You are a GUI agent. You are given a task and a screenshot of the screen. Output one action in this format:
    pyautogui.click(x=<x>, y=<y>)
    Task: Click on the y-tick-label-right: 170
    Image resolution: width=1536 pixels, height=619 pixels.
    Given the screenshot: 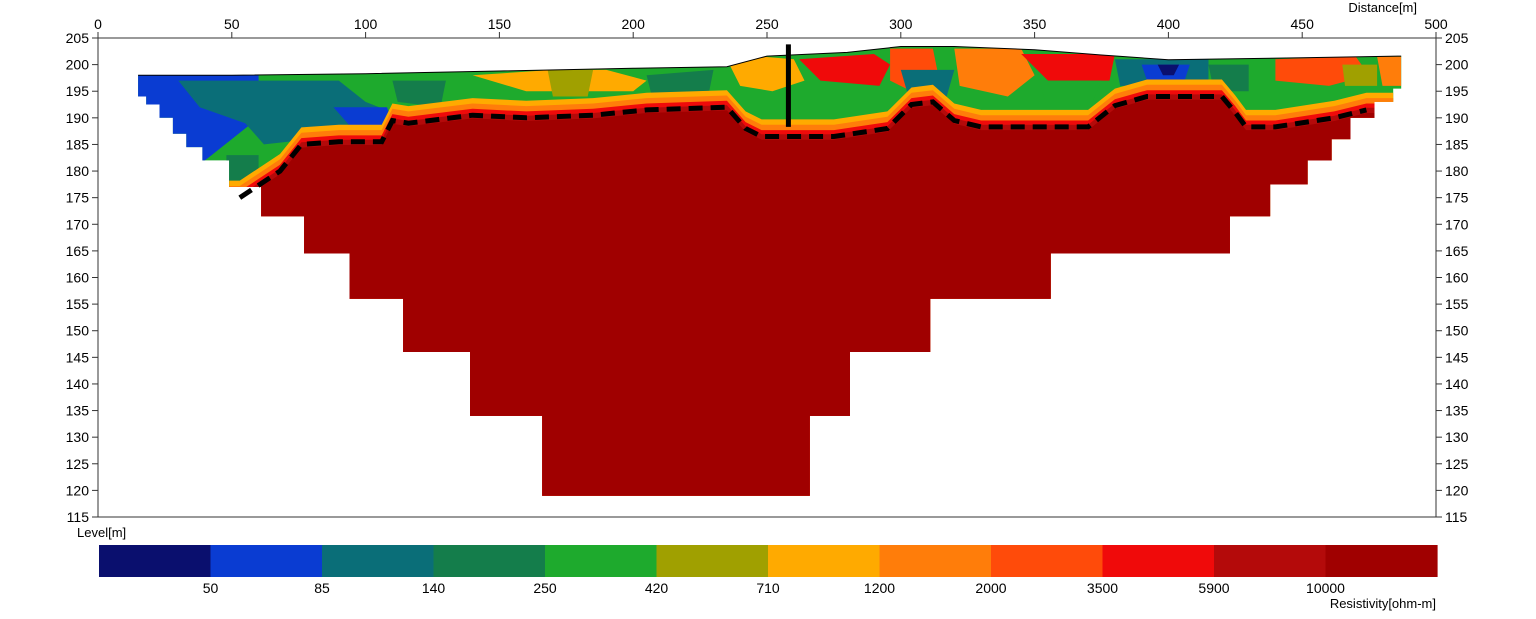 What is the action you would take?
    pyautogui.click(x=1457, y=224)
    